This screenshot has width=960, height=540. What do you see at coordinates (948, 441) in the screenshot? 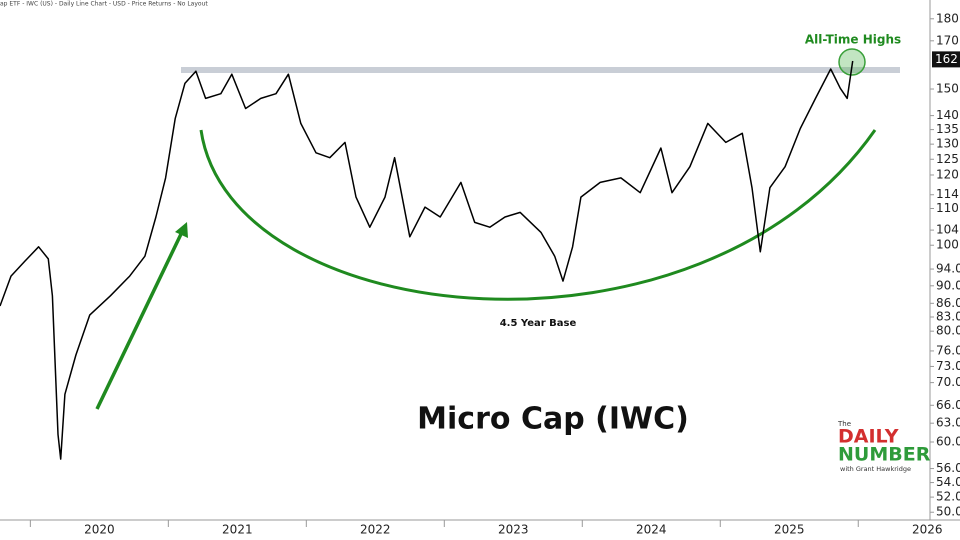
I see `y-tick-label: 60.00` at bounding box center [948, 441].